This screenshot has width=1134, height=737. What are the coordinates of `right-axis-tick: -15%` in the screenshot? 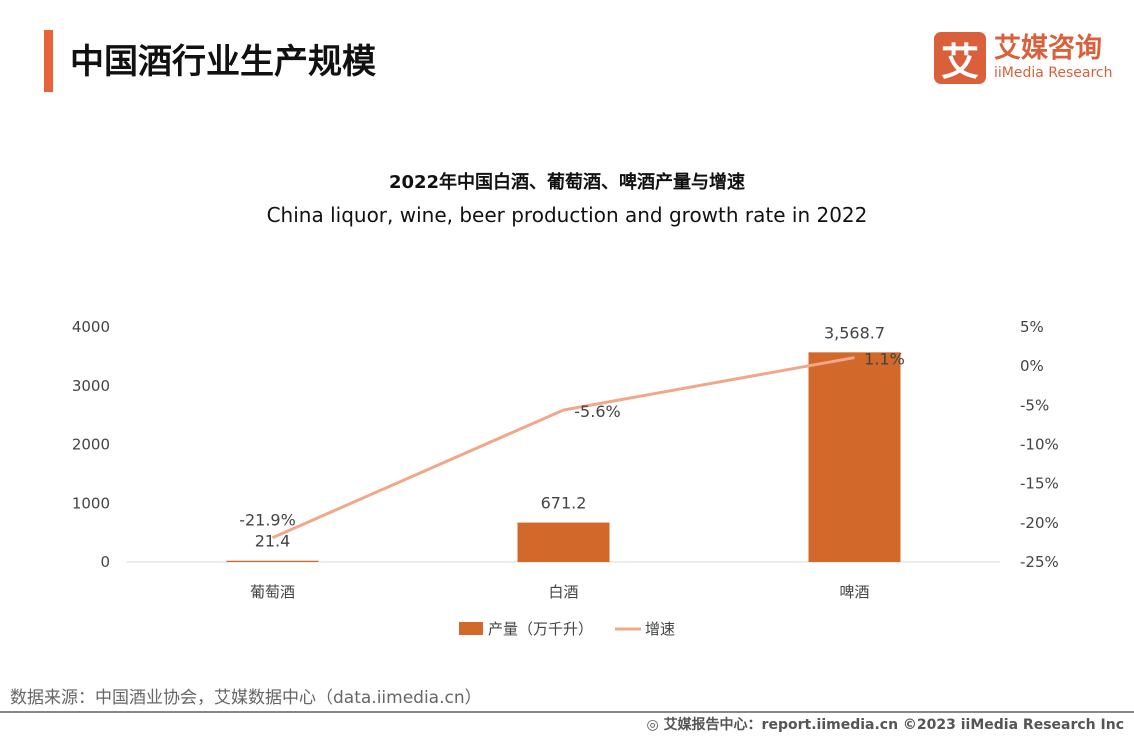 It's located at (1039, 484).